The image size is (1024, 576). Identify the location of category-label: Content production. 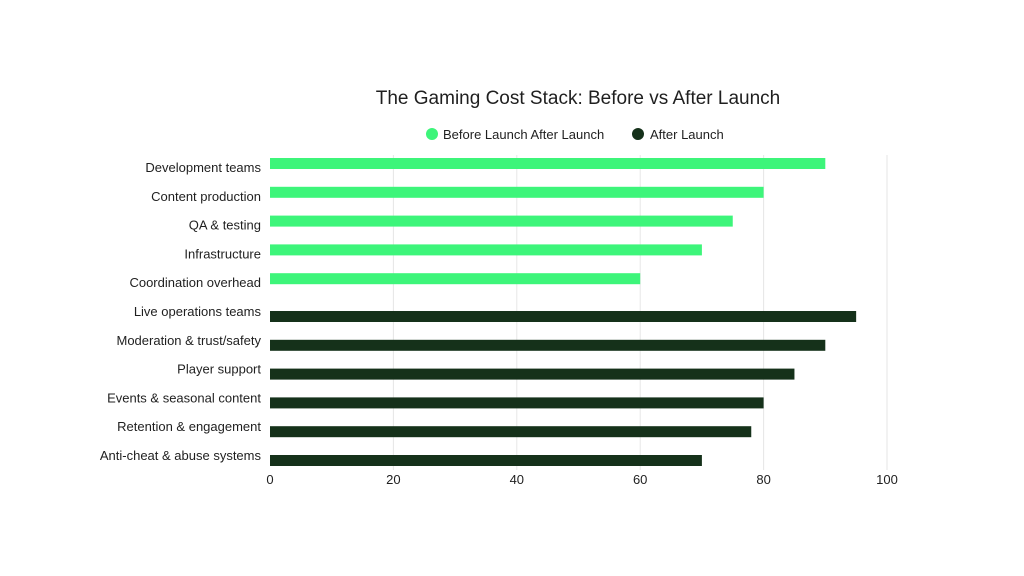
(206, 196).